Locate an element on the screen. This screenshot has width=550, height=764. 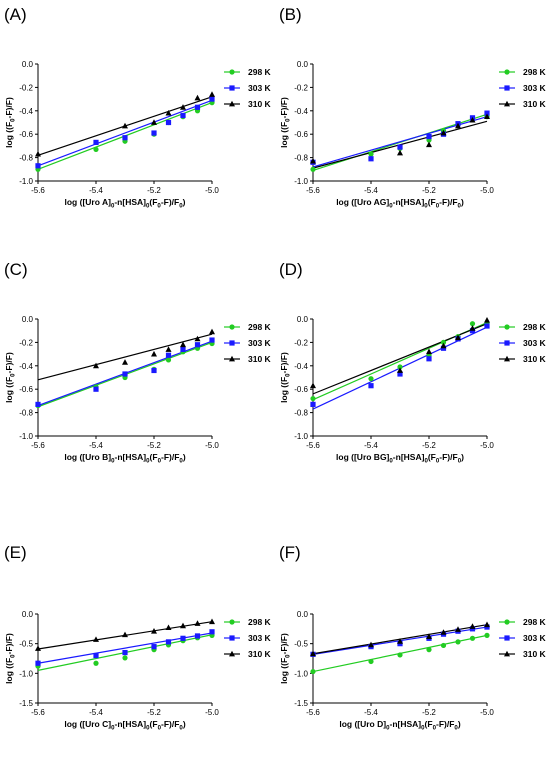
x-axis-label: log ([Uro B]0-n[HSA]0(F0-F)/F0) is located at coordinates (124, 458).